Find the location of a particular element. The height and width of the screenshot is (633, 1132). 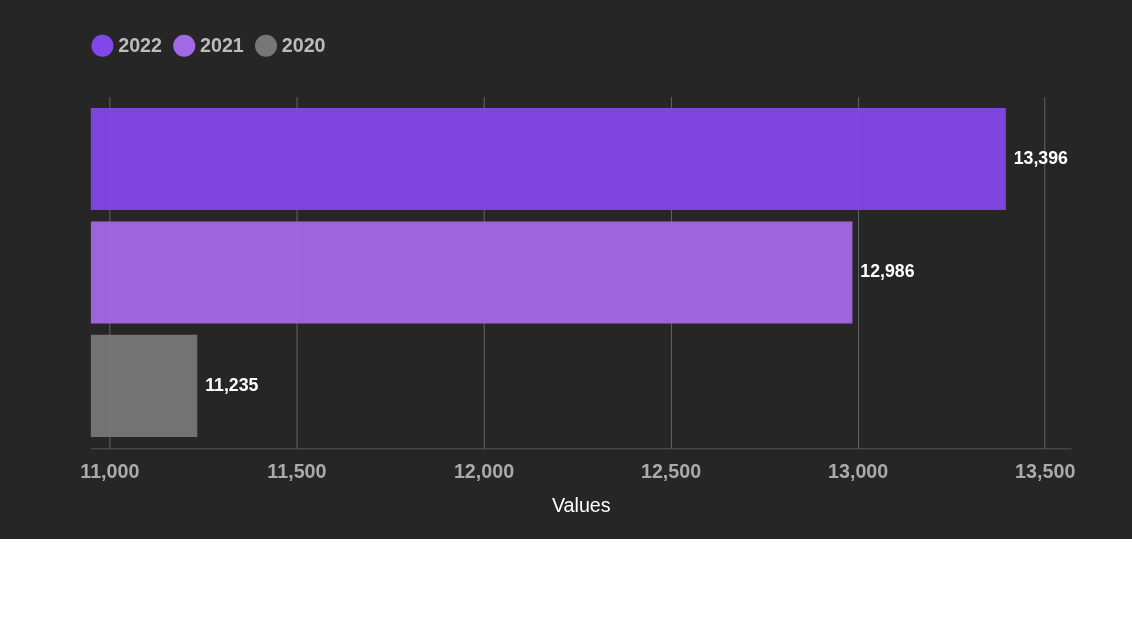

data-label: 11,235 is located at coordinates (232, 384).